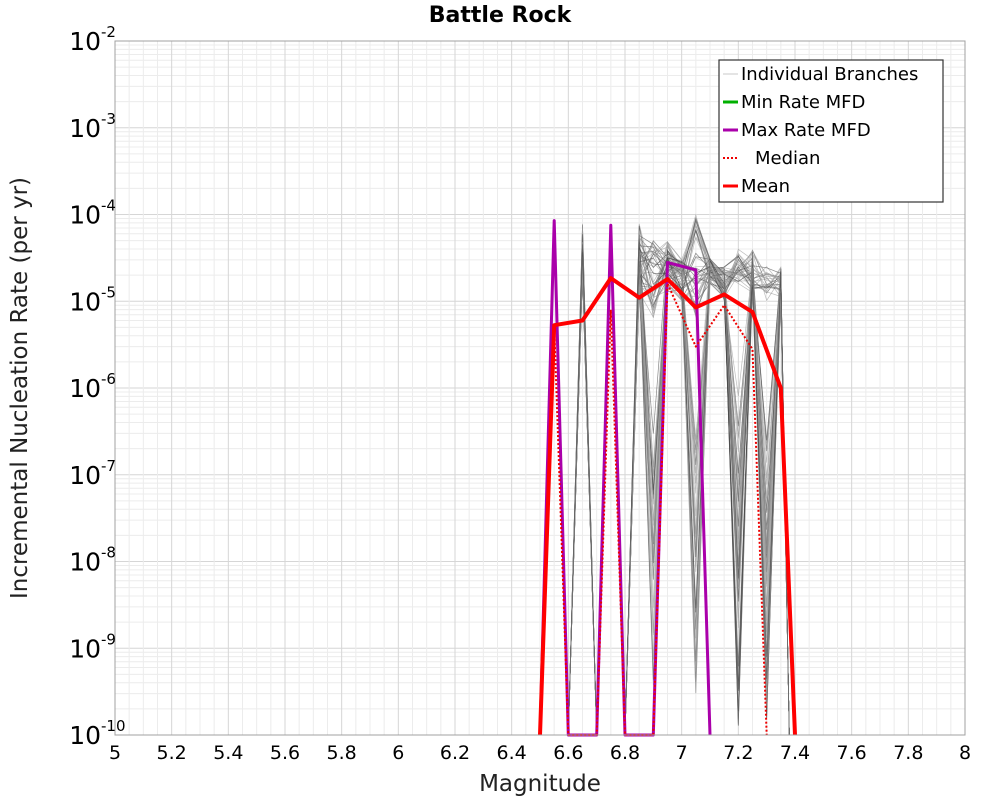 Image resolution: width=1000 pixels, height=800 pixels. Describe the element at coordinates (285, 753) in the screenshot. I see `x-tick-label: 5.6` at that location.